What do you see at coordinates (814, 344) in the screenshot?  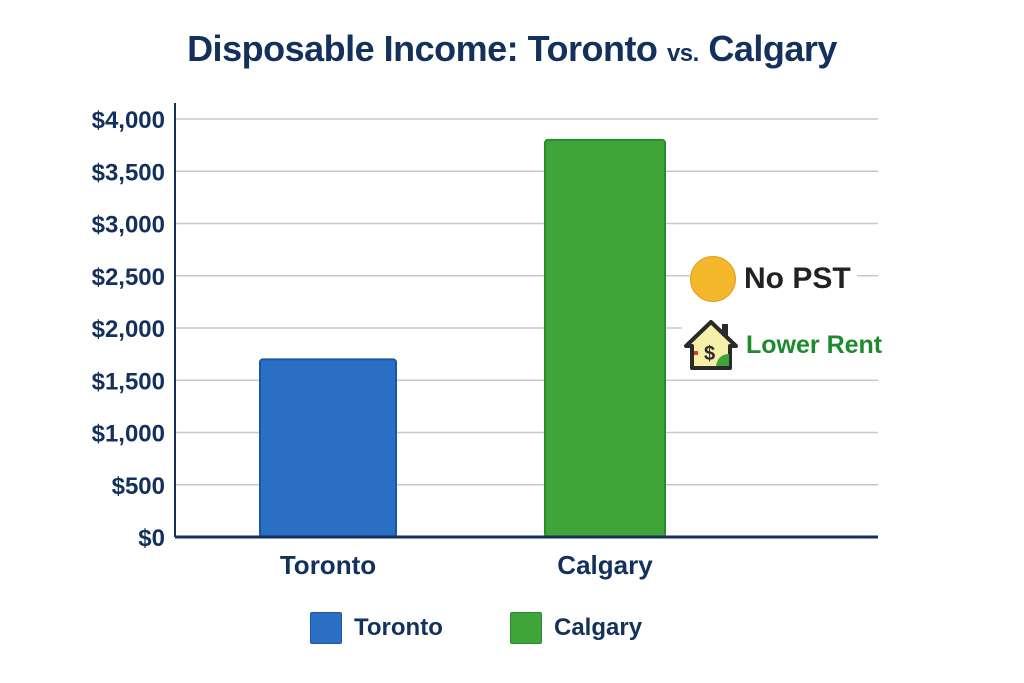 I see `annotation-label: Lower Rent` at bounding box center [814, 344].